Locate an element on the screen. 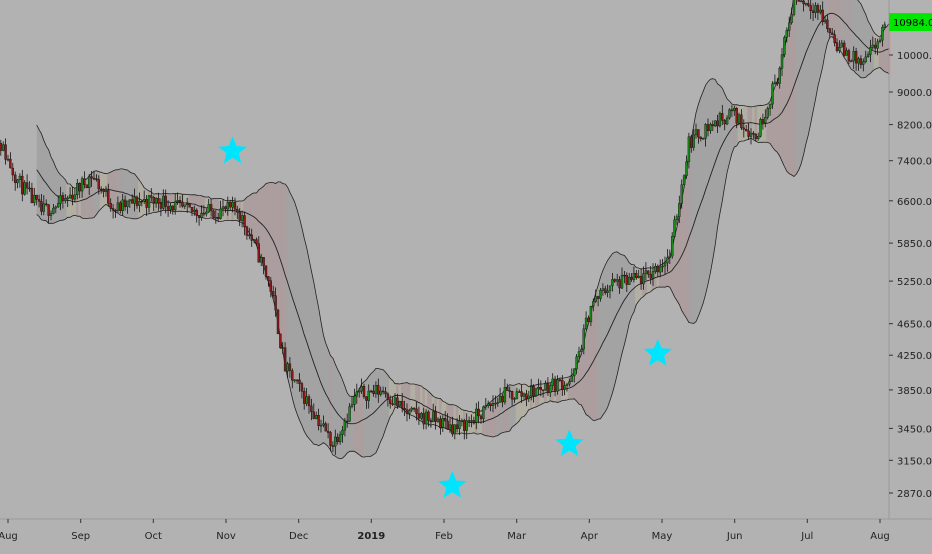  time-tick-label: Aug is located at coordinates (9, 536).